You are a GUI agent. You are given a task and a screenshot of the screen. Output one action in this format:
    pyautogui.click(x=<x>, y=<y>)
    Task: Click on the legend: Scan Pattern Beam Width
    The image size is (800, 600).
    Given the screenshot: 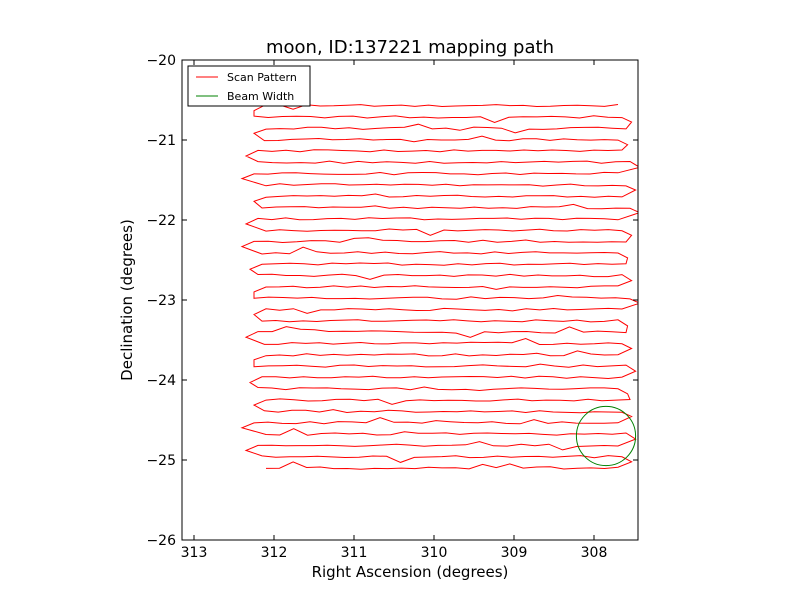 What is the action you would take?
    pyautogui.click(x=249, y=86)
    